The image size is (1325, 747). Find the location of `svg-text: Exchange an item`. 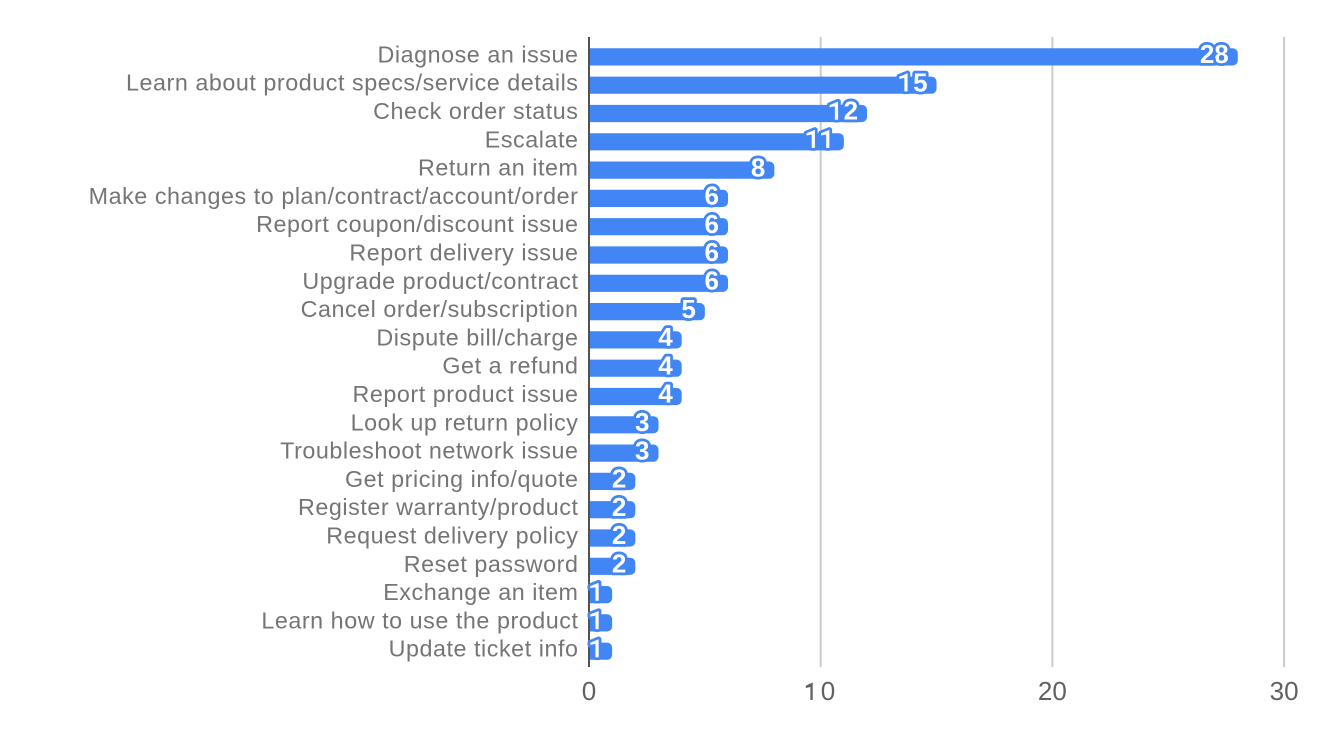

svg-text: Exchange an item is located at coordinates (480, 592).